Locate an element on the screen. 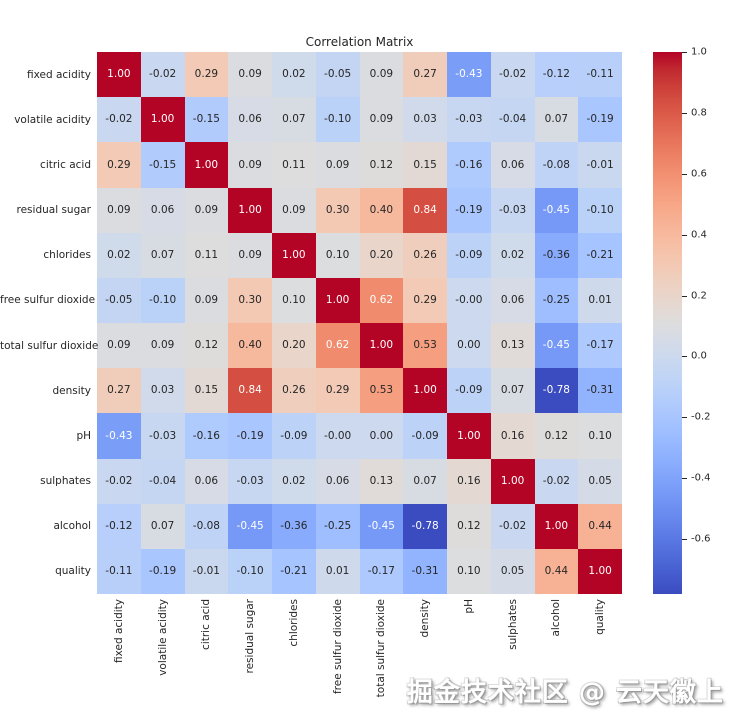  x-axis-label: chlorides is located at coordinates (293, 623).